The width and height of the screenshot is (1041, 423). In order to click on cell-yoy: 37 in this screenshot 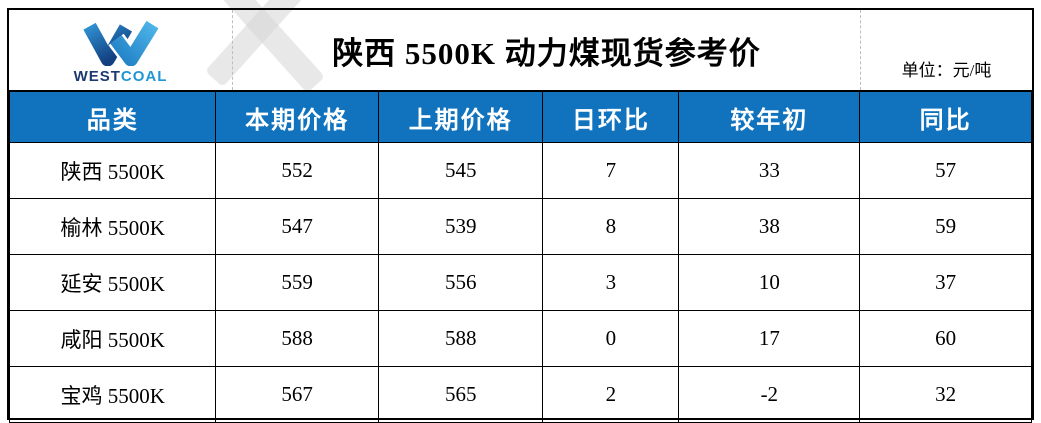, I will do `click(945, 282)`.